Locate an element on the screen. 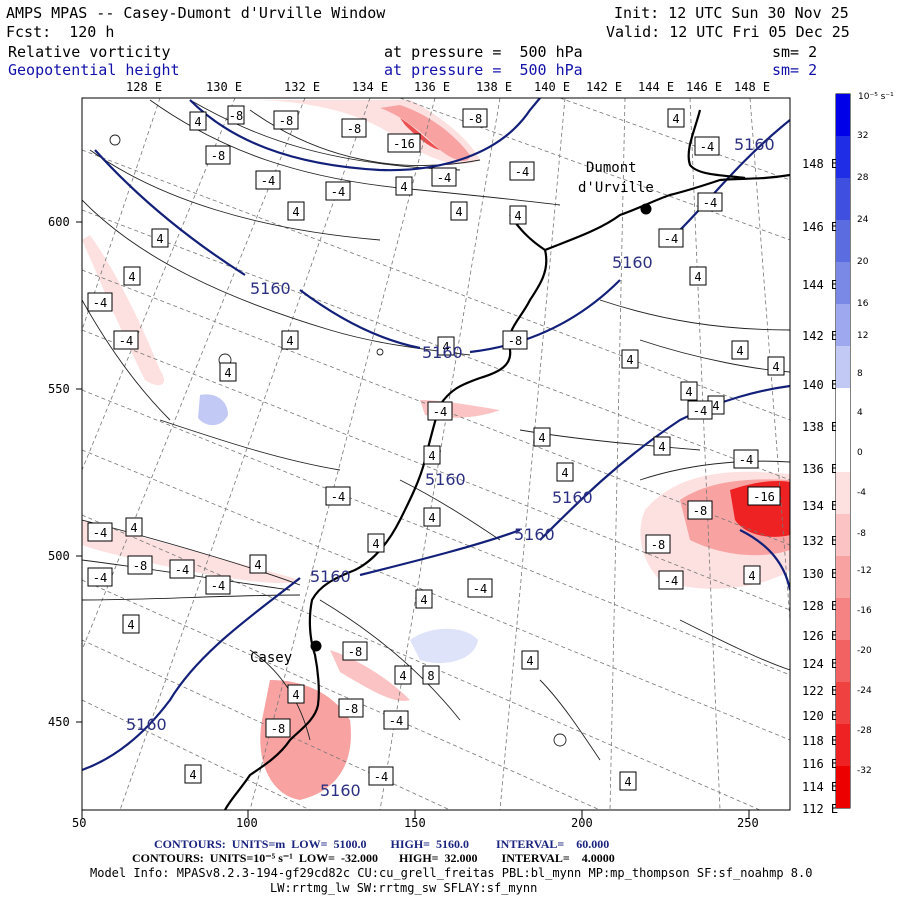 Image resolution: width=900 pixels, height=900 pixels. vort-label: 8 is located at coordinates (431, 675).